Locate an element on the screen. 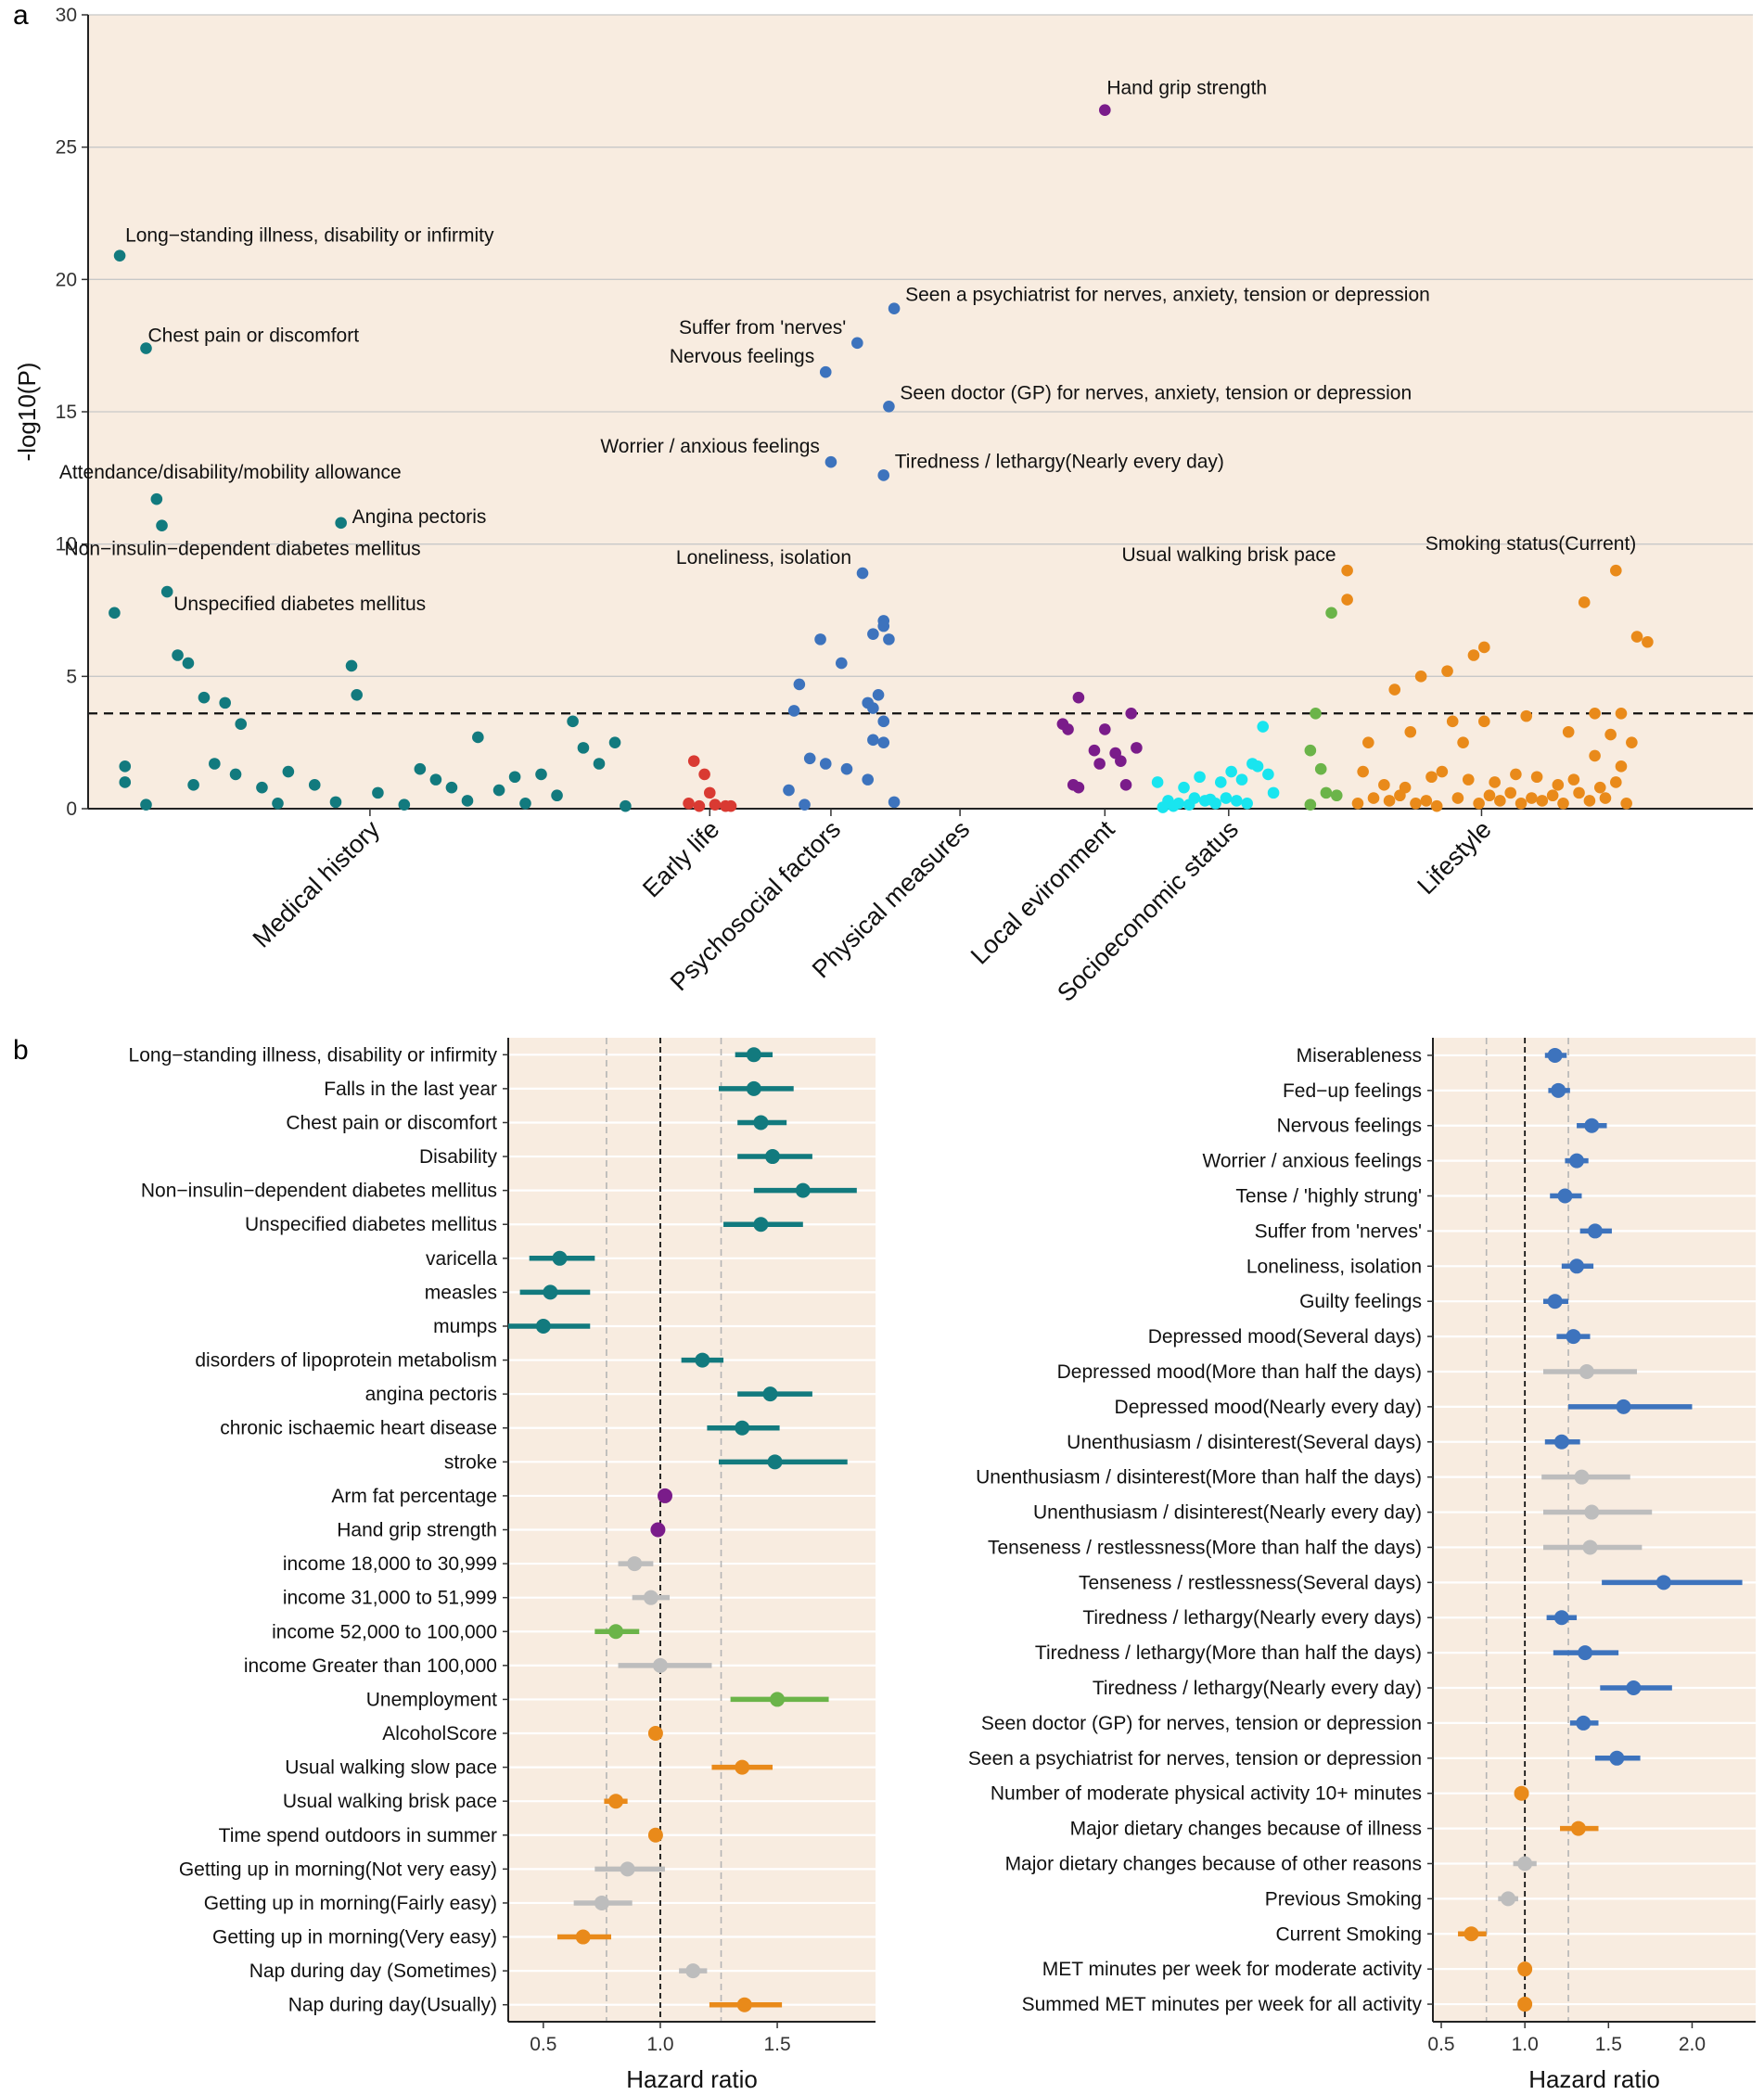  x-tick-label: 1.5 is located at coordinates (776, 2044).